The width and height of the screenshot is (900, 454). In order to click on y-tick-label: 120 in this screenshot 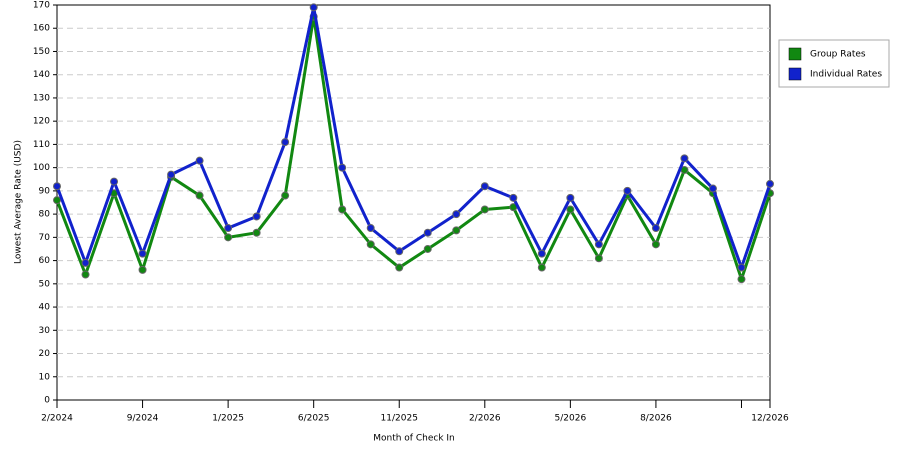, I will do `click(41, 122)`.